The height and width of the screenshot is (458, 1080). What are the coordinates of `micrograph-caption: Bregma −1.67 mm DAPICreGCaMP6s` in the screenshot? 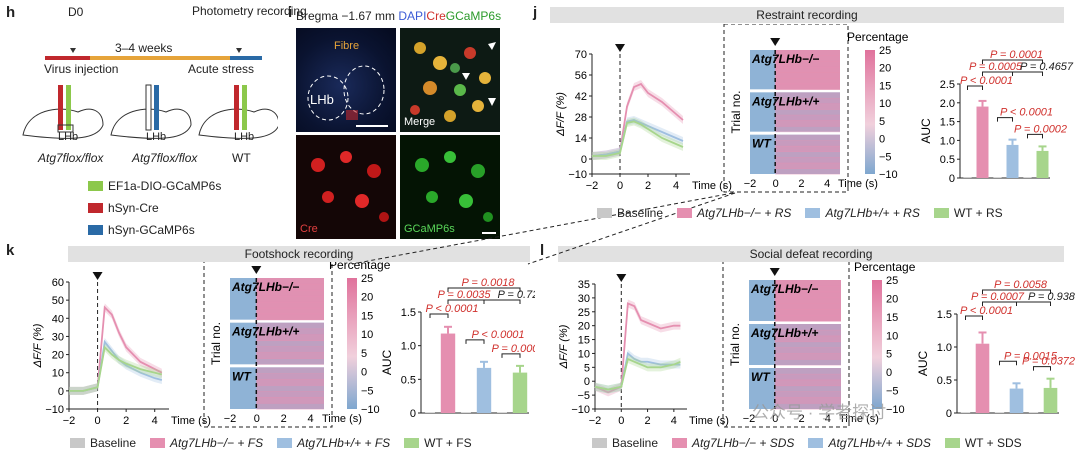 It's located at (399, 16).